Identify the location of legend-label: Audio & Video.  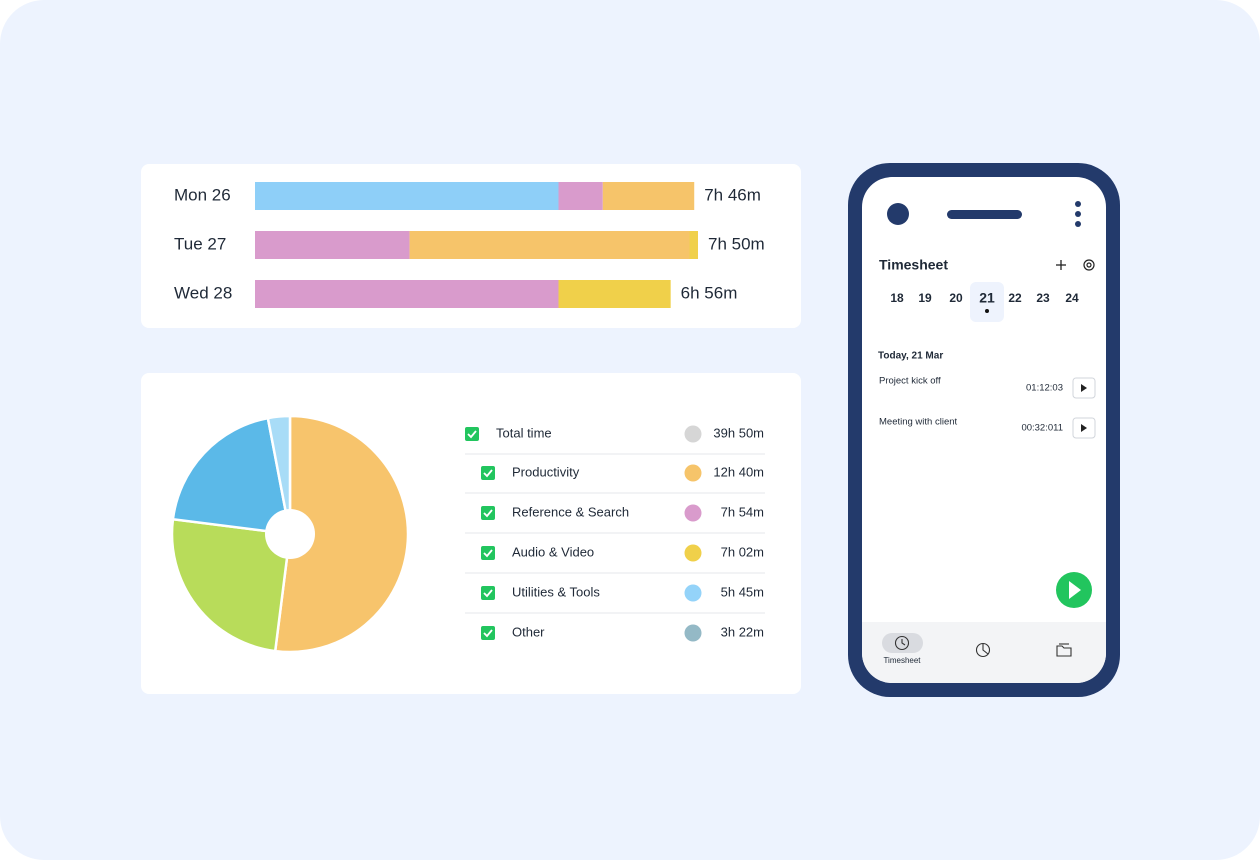
(553, 551).